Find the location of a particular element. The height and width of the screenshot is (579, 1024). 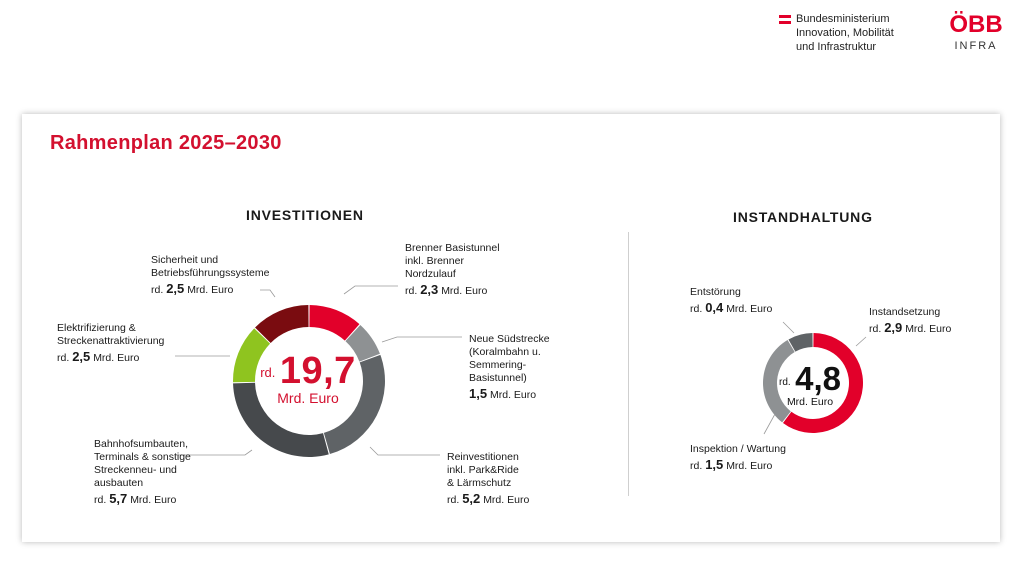

label-line: Betriebsführungssysteme is located at coordinates (210, 273).